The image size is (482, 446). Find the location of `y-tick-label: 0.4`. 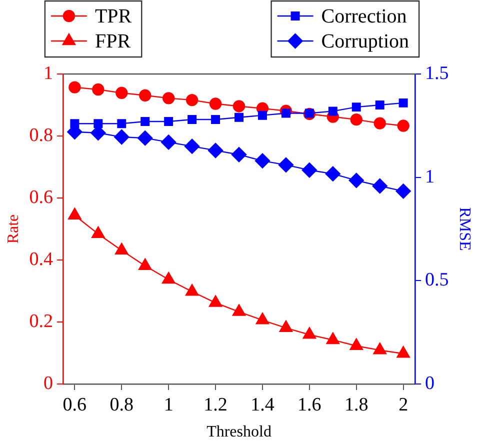

y-tick-label: 0.4 is located at coordinates (41, 259).